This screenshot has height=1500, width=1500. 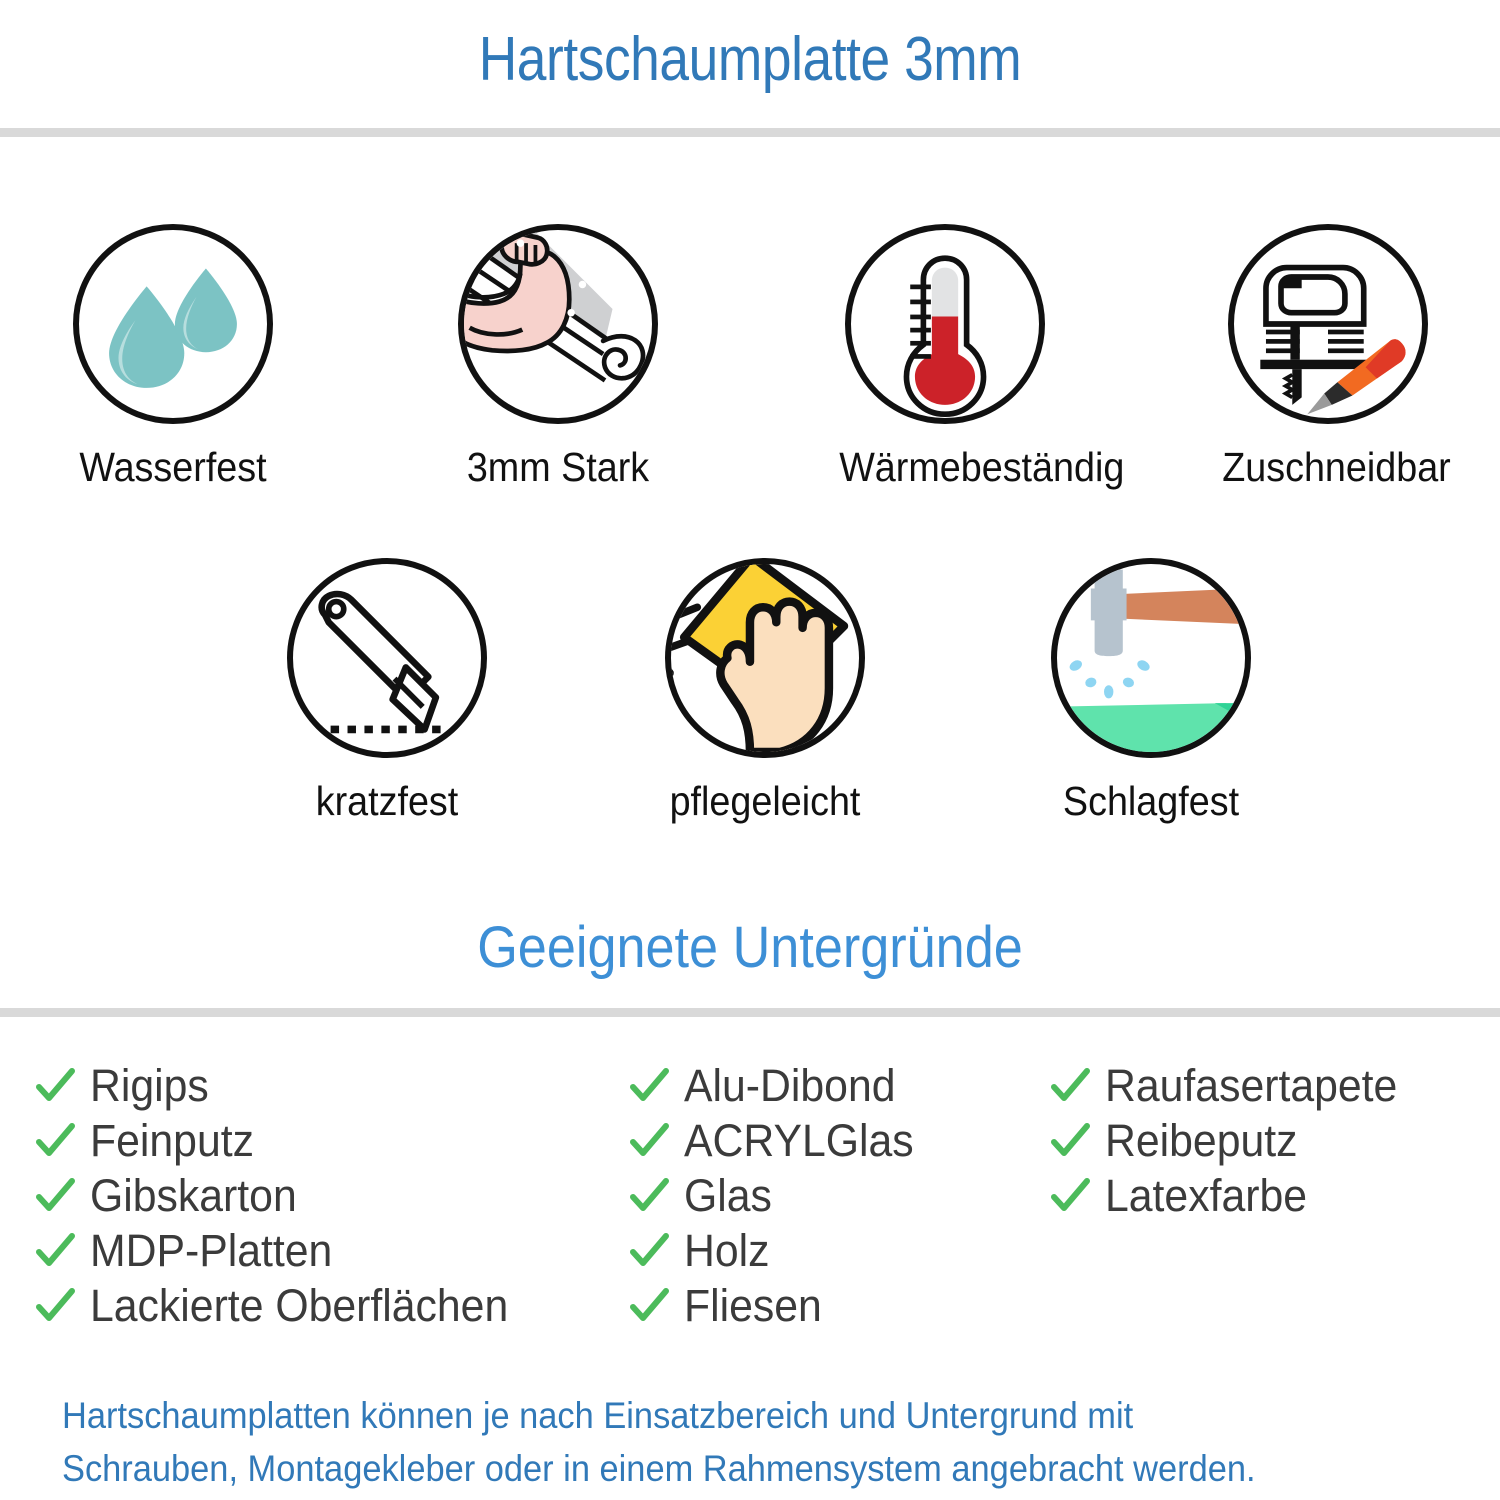 What do you see at coordinates (1201, 1140) in the screenshot?
I see `list-item-label: Reibeputz` at bounding box center [1201, 1140].